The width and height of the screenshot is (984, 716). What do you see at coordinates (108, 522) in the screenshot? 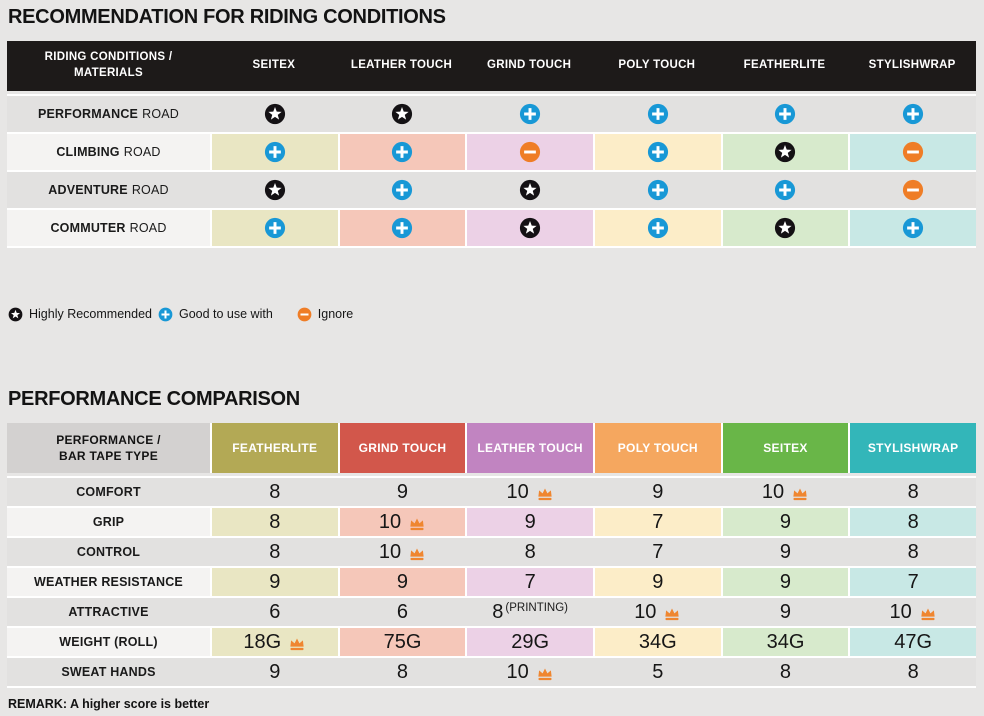
I see `row-label: GRIP` at bounding box center [108, 522].